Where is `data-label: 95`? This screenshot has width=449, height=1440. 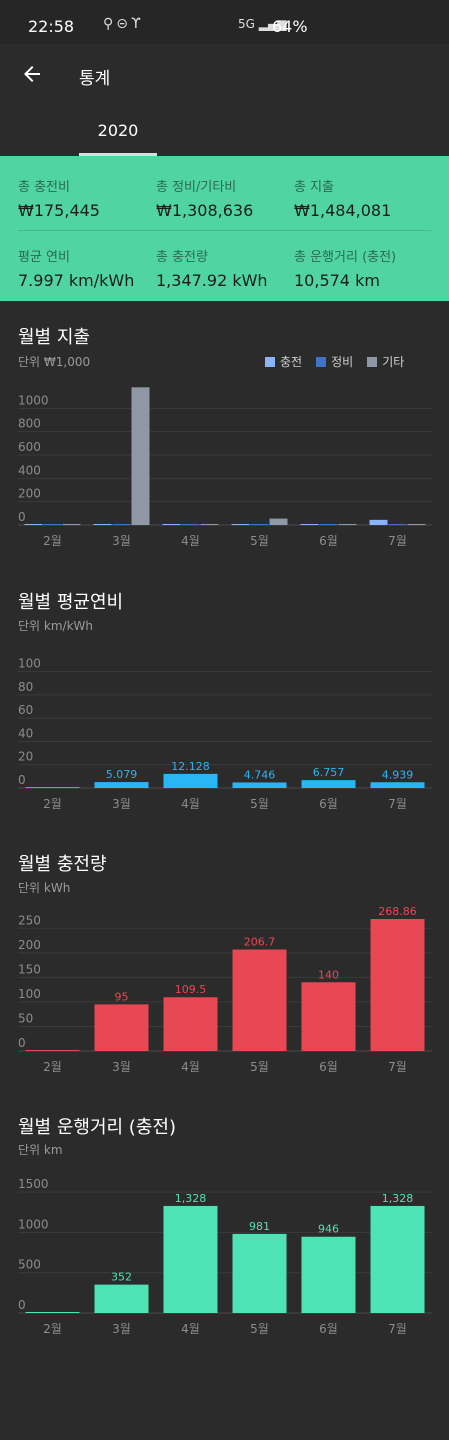 data-label: 95 is located at coordinates (122, 996).